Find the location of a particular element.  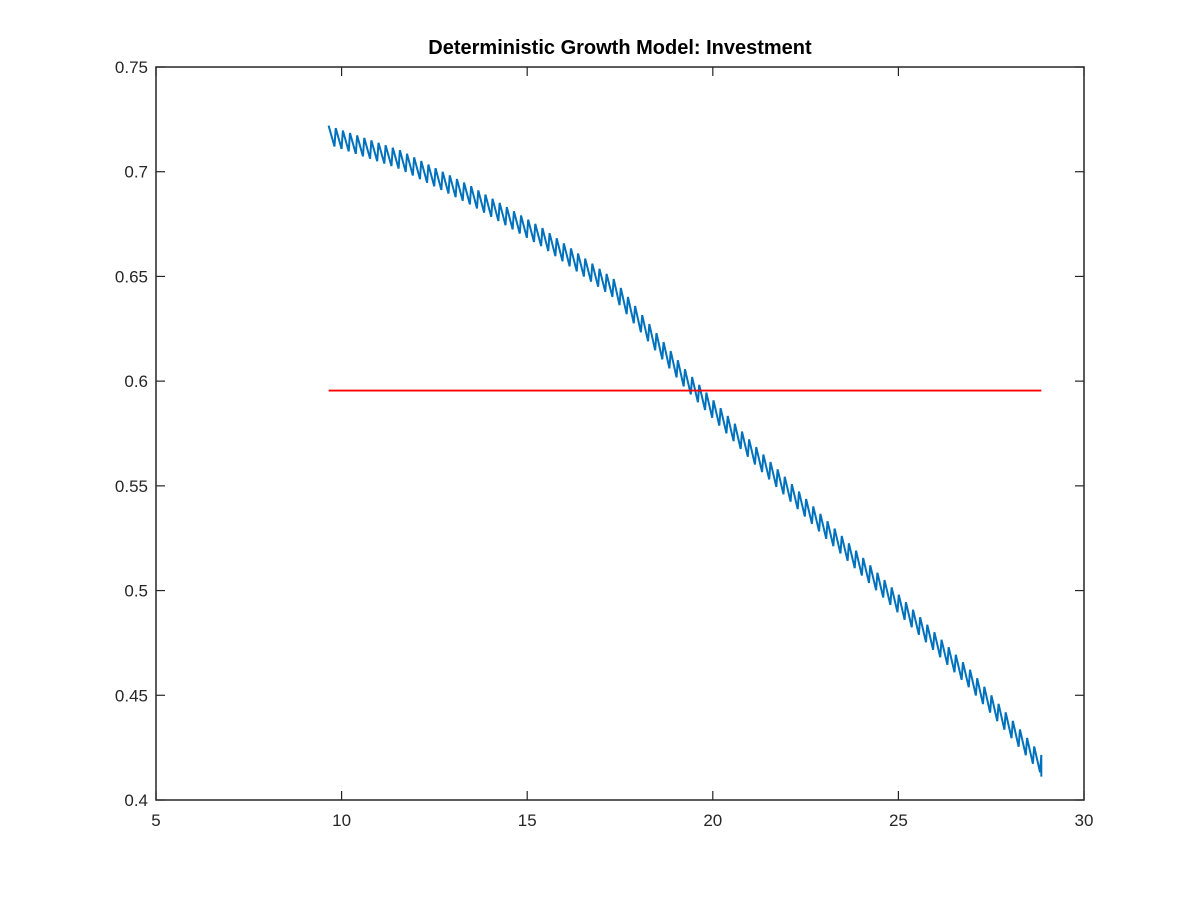

y-tick-label: 0.4 is located at coordinates (136, 800).